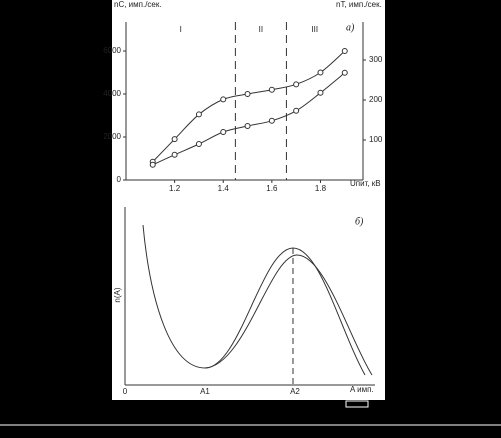 This screenshot has width=501, height=438. What do you see at coordinates (205, 391) in the screenshot?
I see `x-mark: A1` at bounding box center [205, 391].